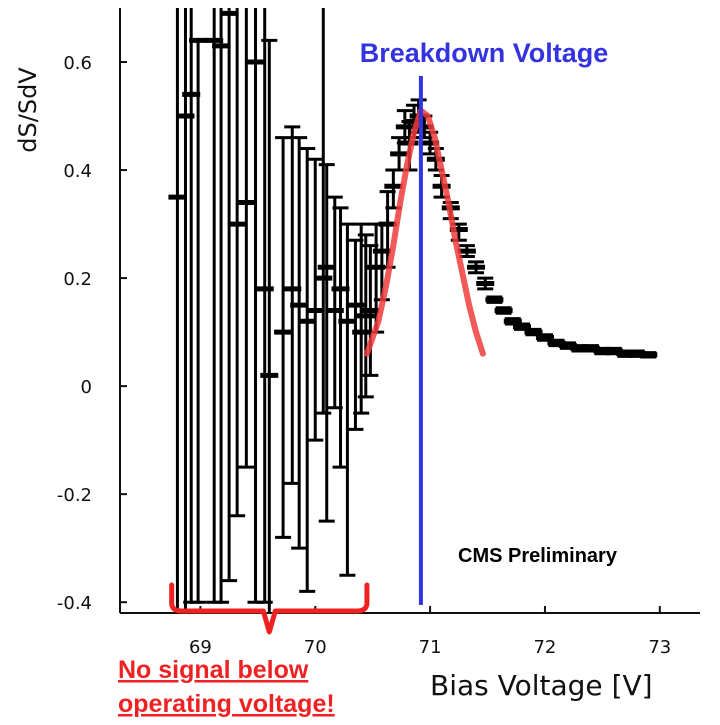 This screenshot has width=720, height=725. Describe the element at coordinates (200, 647) in the screenshot. I see `x-tick-label: 69` at that location.